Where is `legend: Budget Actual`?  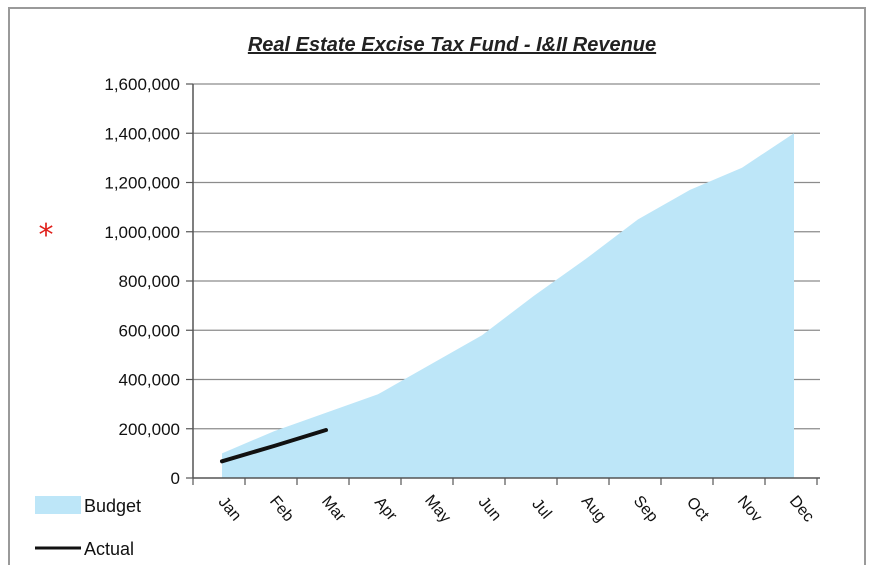 legend: Budget Actual is located at coordinates (88, 527).